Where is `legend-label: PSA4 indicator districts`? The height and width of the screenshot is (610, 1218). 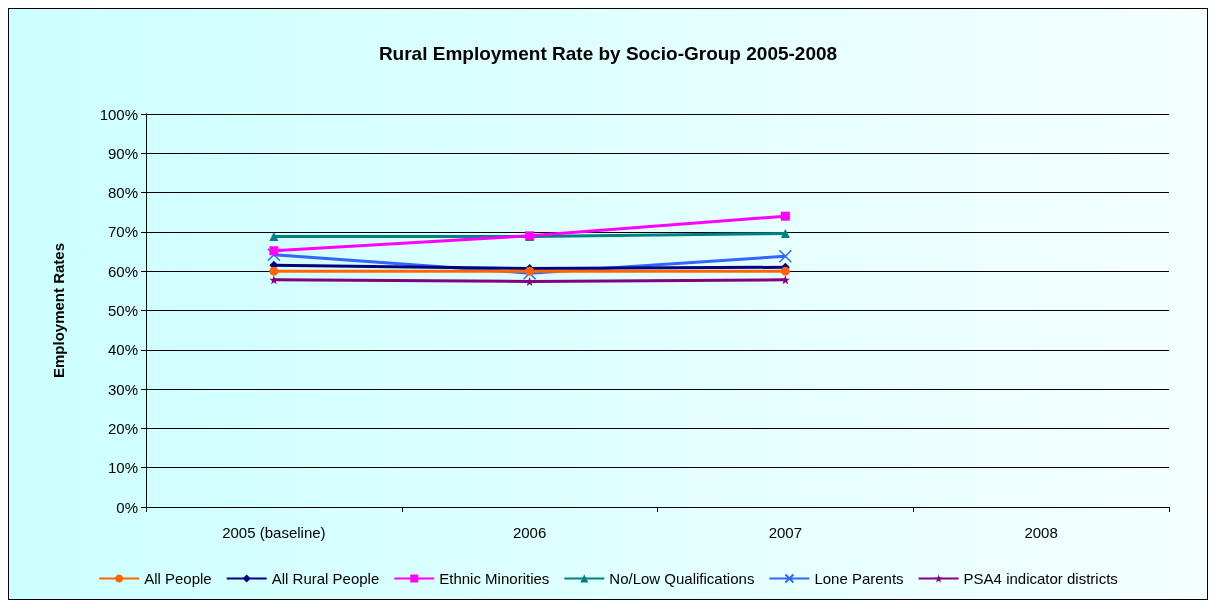 legend-label: PSA4 indicator districts is located at coordinates (1040, 578).